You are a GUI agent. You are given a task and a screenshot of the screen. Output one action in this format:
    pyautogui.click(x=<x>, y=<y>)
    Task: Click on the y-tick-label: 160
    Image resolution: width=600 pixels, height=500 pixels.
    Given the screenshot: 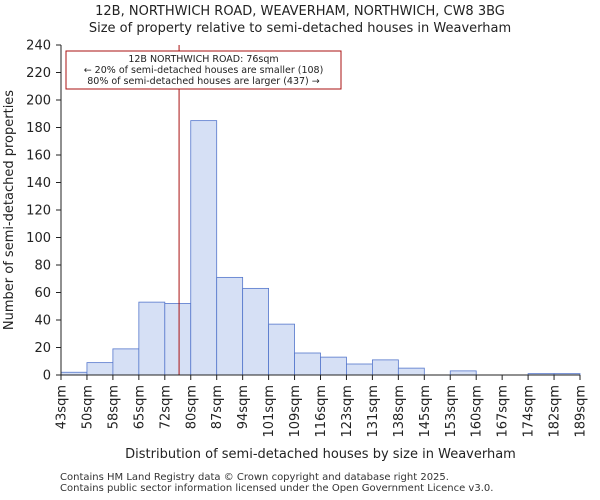 What is the action you would take?
    pyautogui.click(x=38, y=156)
    